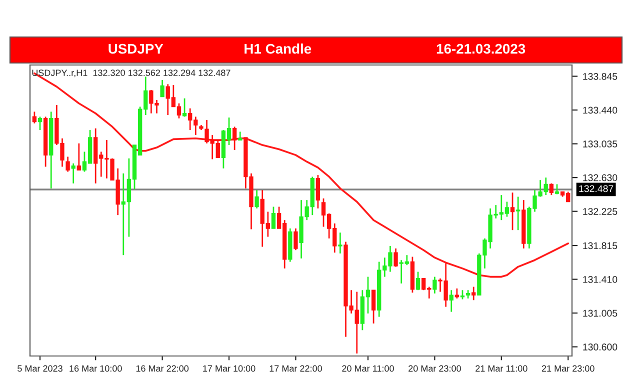  What do you see at coordinates (162, 368) in the screenshot?
I see `x-tick-label: 16 Mar 22:00` at bounding box center [162, 368].